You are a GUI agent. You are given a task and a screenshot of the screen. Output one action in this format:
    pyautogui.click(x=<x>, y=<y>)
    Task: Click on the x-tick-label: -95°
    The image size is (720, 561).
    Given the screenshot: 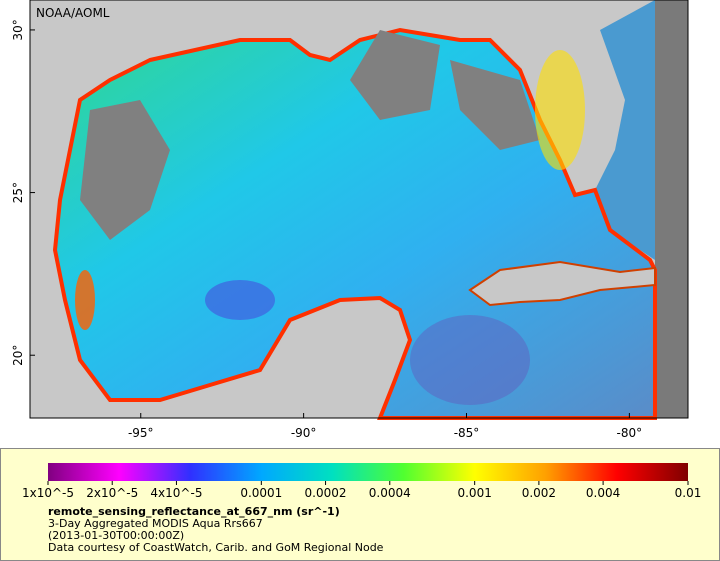 What is the action you would take?
    pyautogui.click(x=141, y=433)
    